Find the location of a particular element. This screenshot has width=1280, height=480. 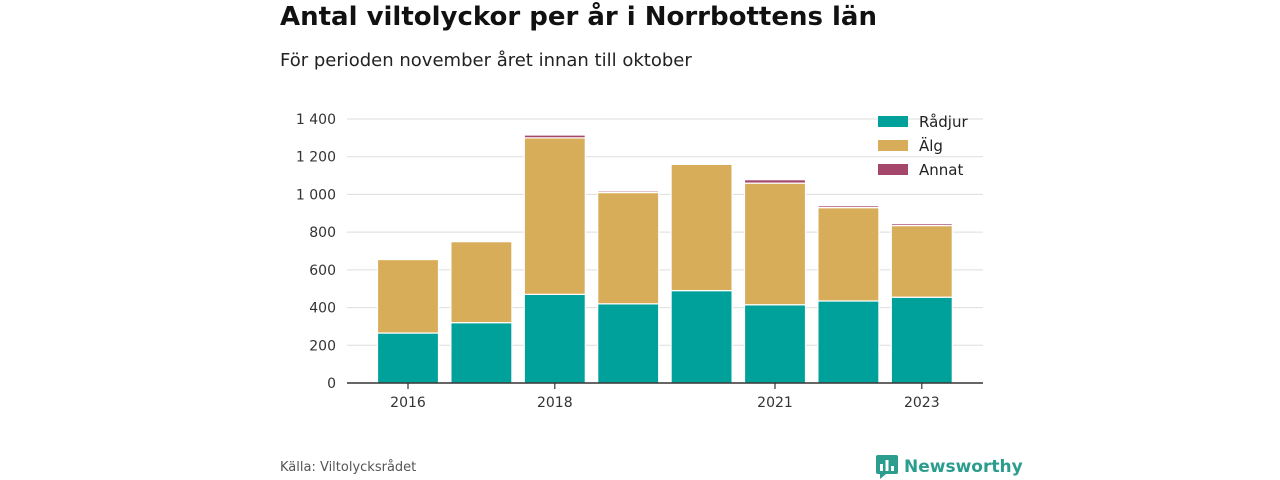

x-tick-label: 2023 is located at coordinates (922, 403).